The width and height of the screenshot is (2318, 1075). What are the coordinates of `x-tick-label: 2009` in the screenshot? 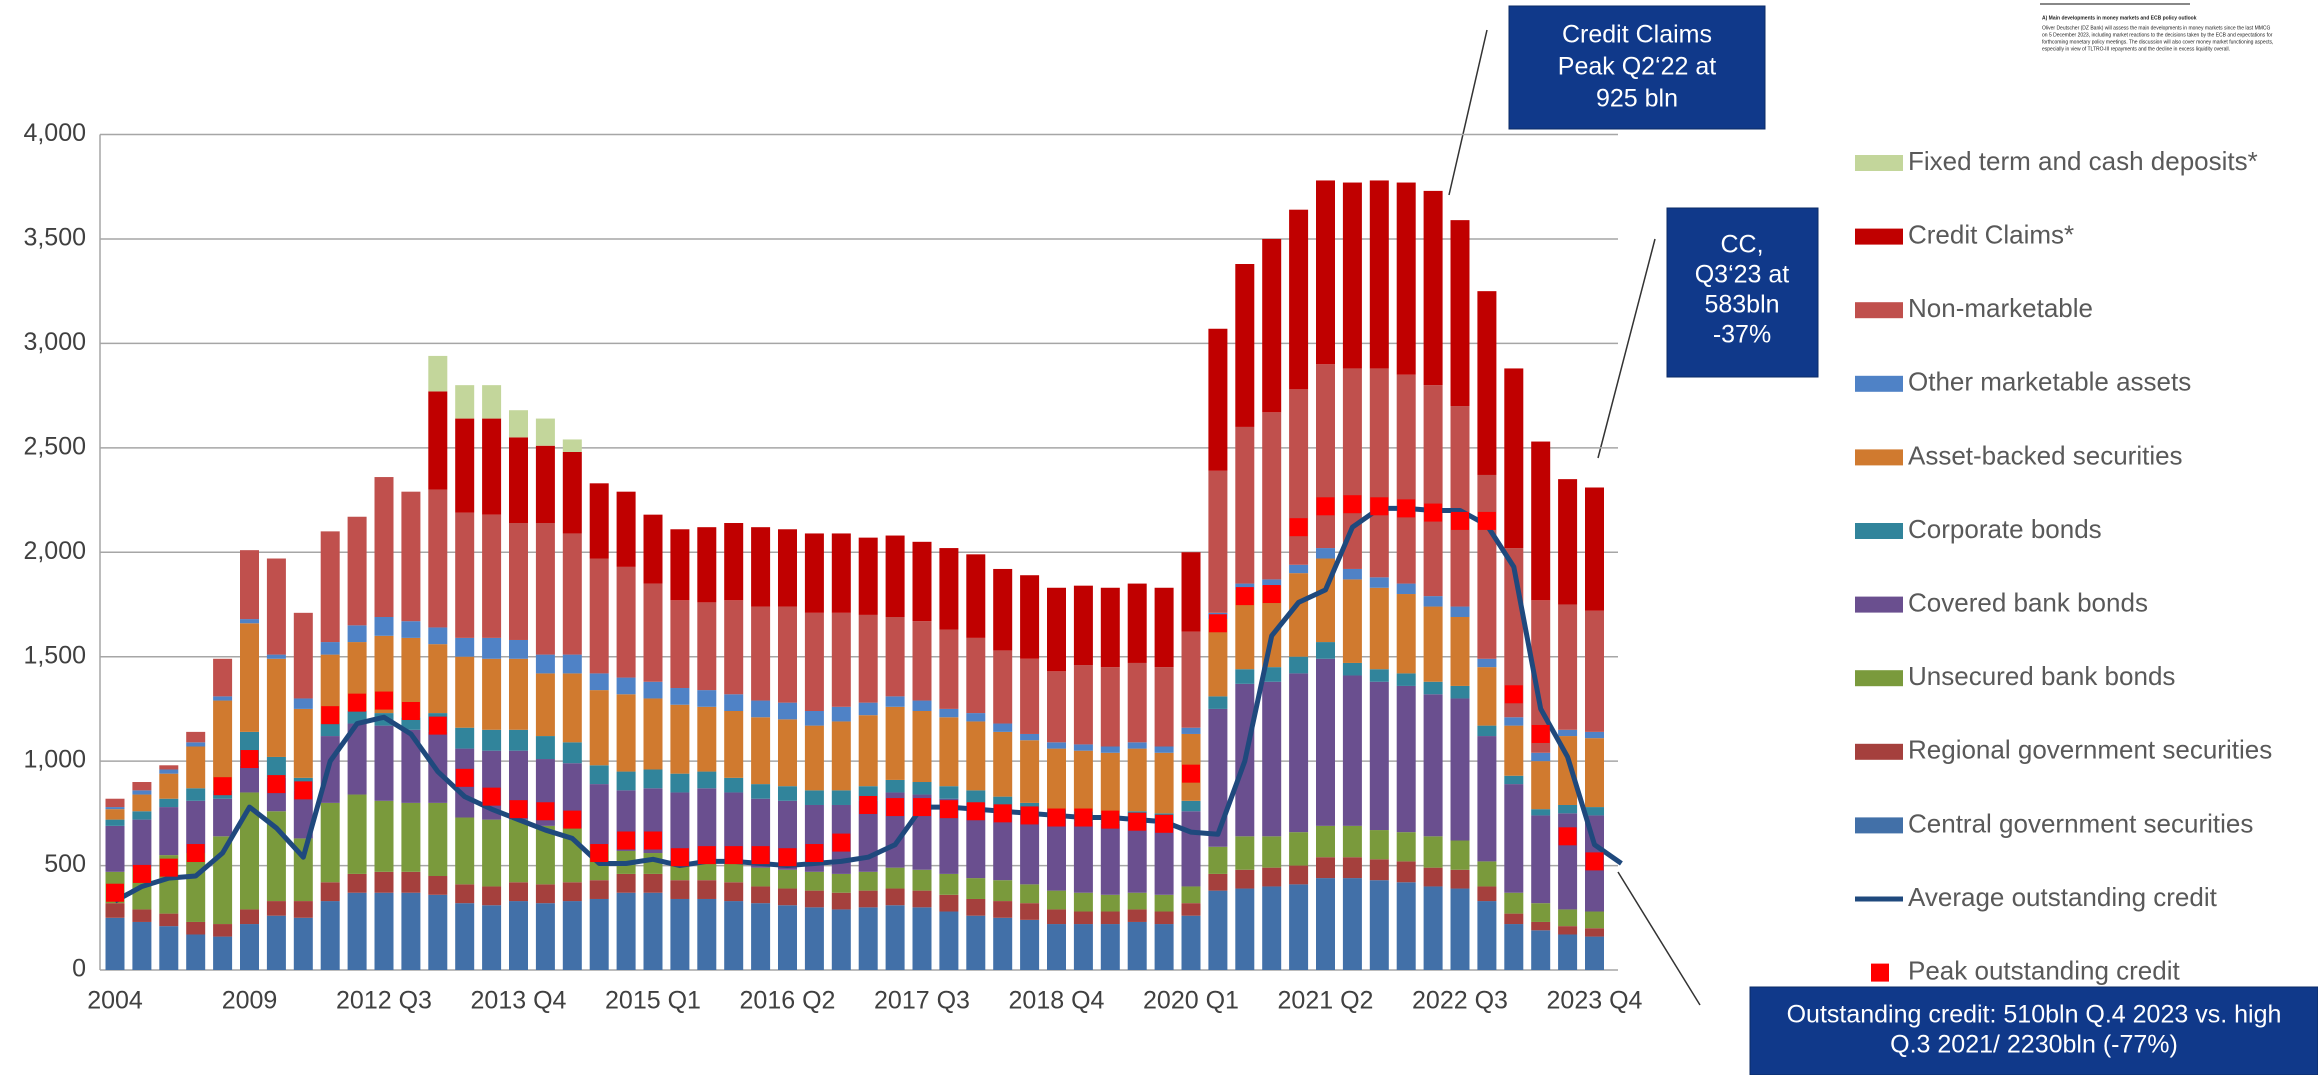 It's located at (250, 1001).